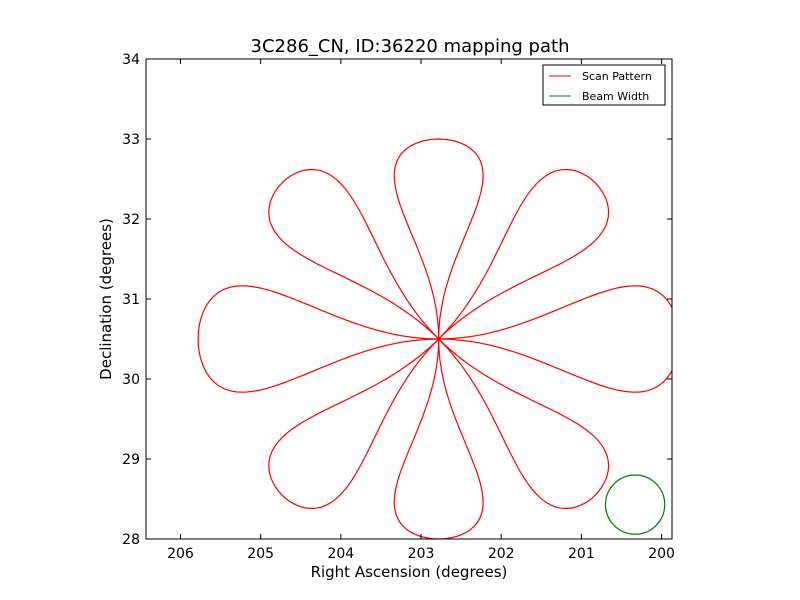 The width and height of the screenshot is (800, 600). Describe the element at coordinates (340, 554) in the screenshot. I see `x-tick-label-204: 204` at that location.